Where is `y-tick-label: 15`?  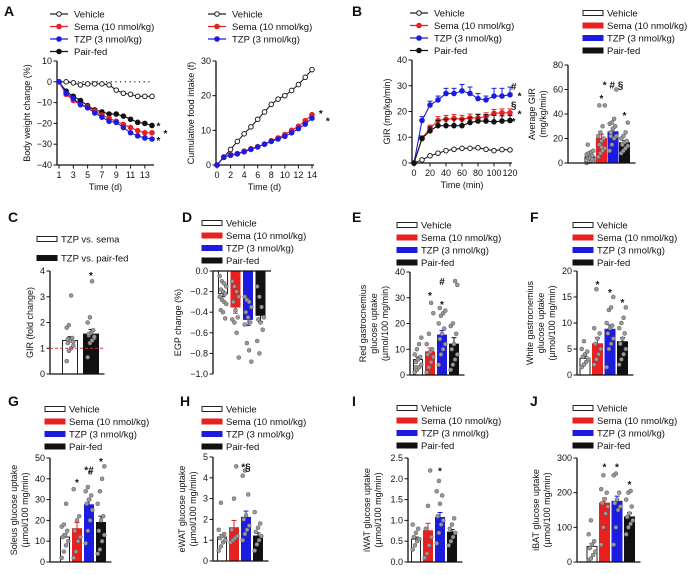
y-tick-label: 15 is located at coordinates (567, 297).